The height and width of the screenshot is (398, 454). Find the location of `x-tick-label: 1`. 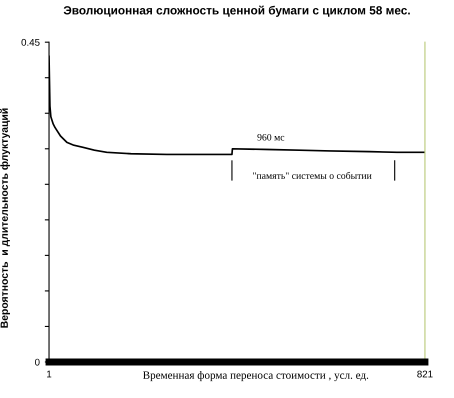

x-tick-label: 1 is located at coordinates (49, 374).